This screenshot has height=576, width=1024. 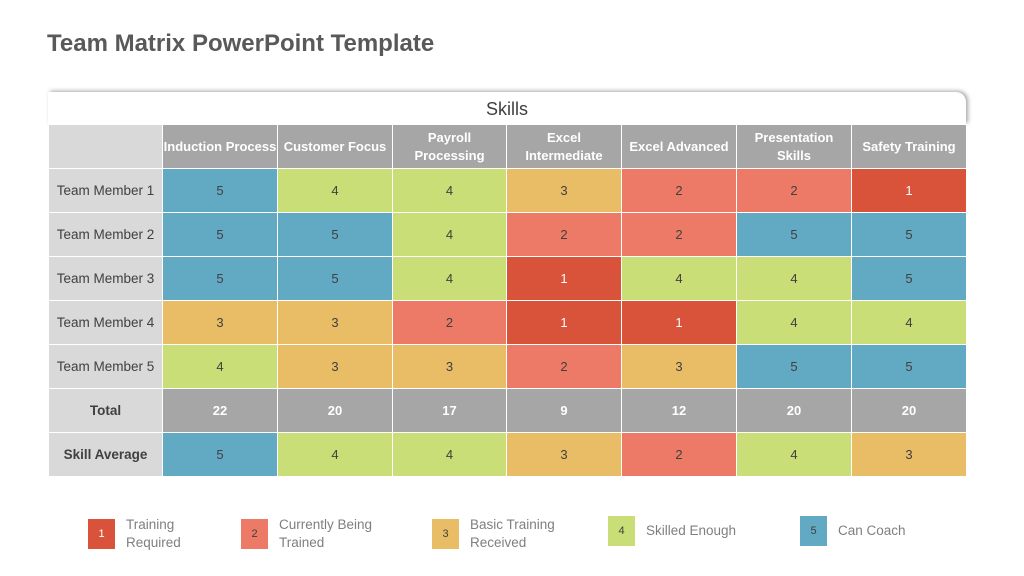 I want to click on total-cell: 22, so click(x=220, y=410).